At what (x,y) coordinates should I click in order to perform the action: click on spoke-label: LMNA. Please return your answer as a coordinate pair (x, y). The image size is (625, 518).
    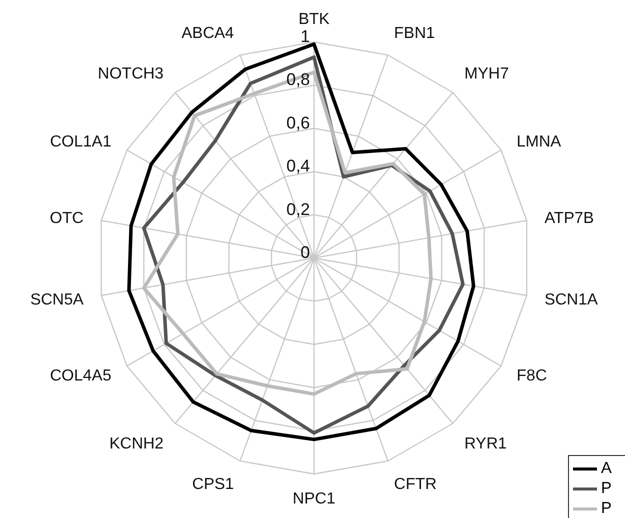
    Looking at the image, I should click on (539, 142).